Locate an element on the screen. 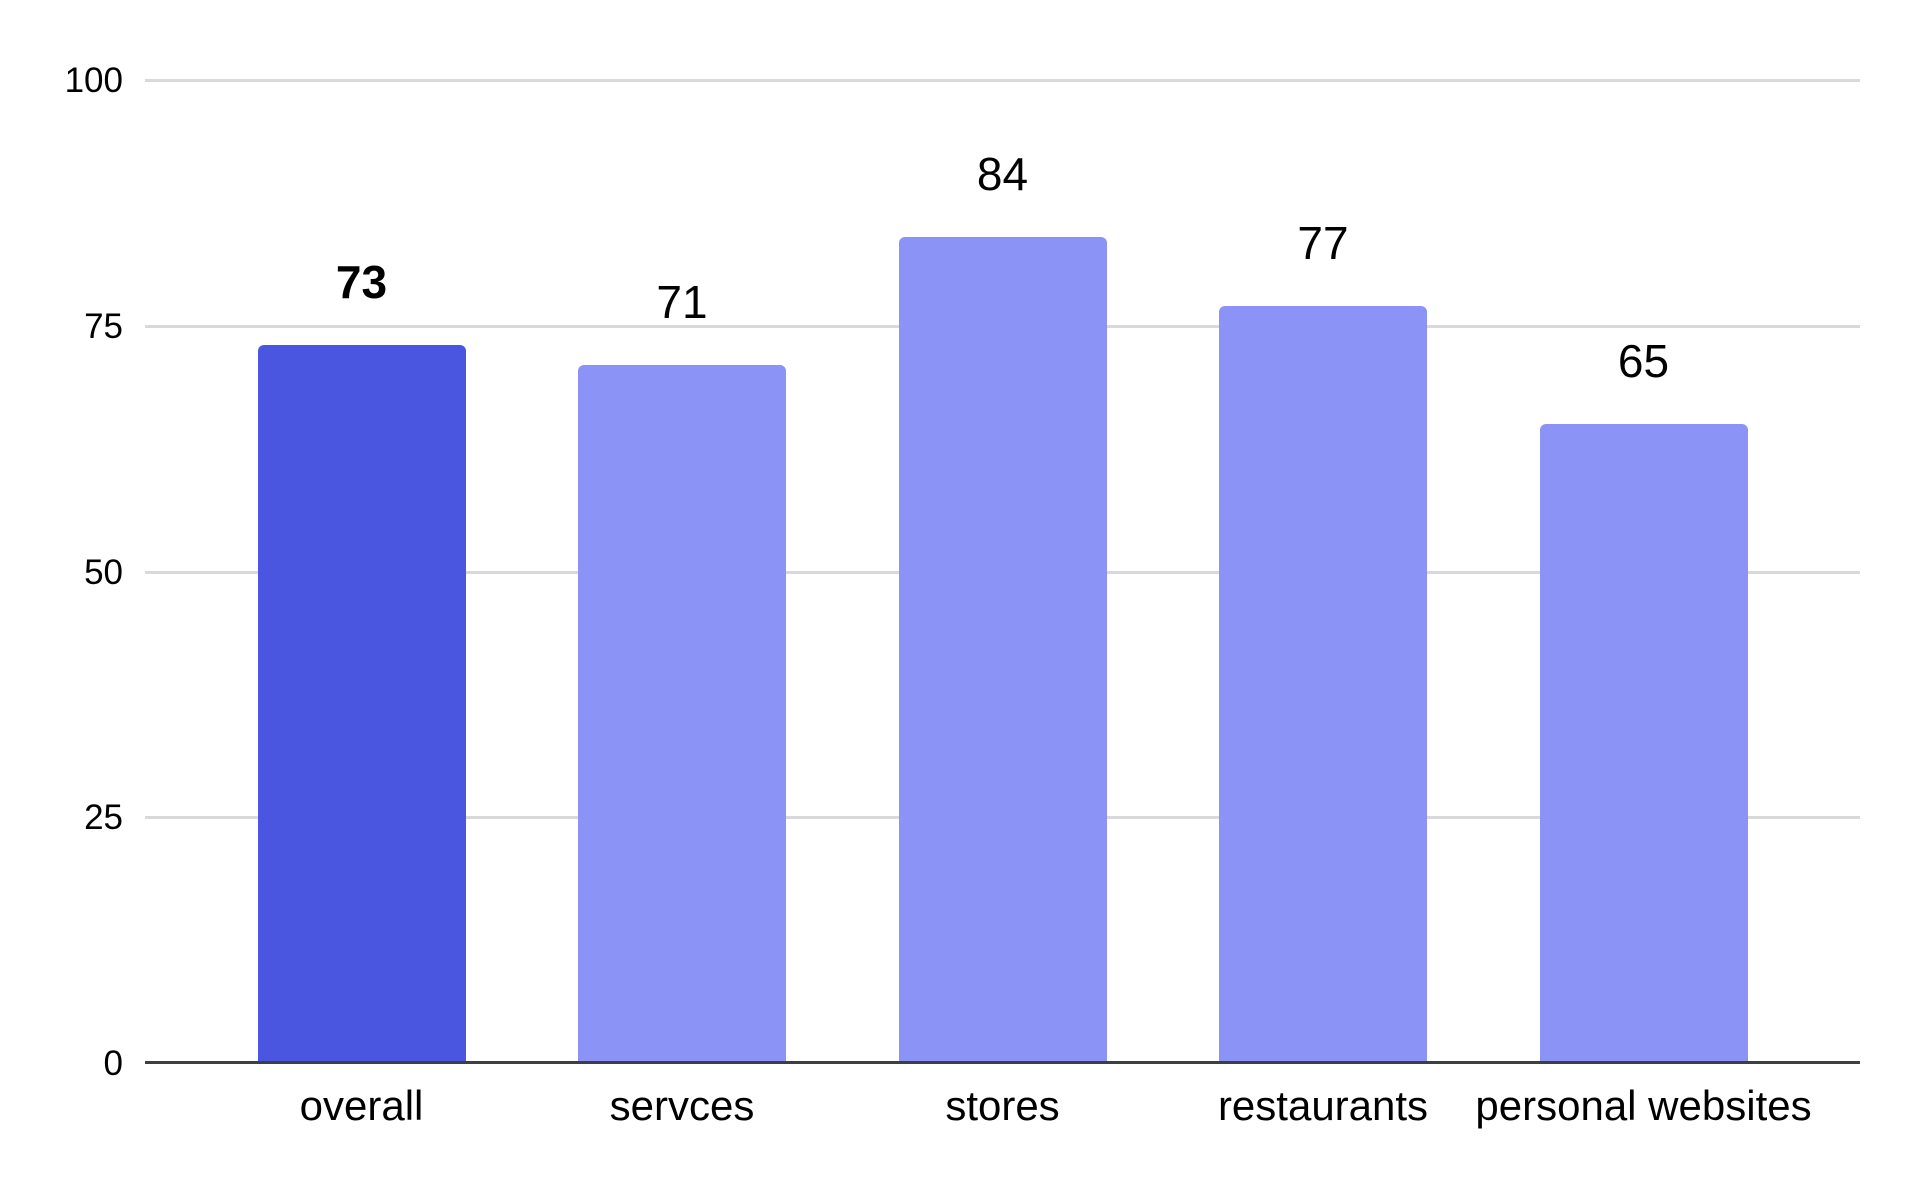 The width and height of the screenshot is (1920, 1187). bar-value-label: 84 is located at coordinates (1002, 174).